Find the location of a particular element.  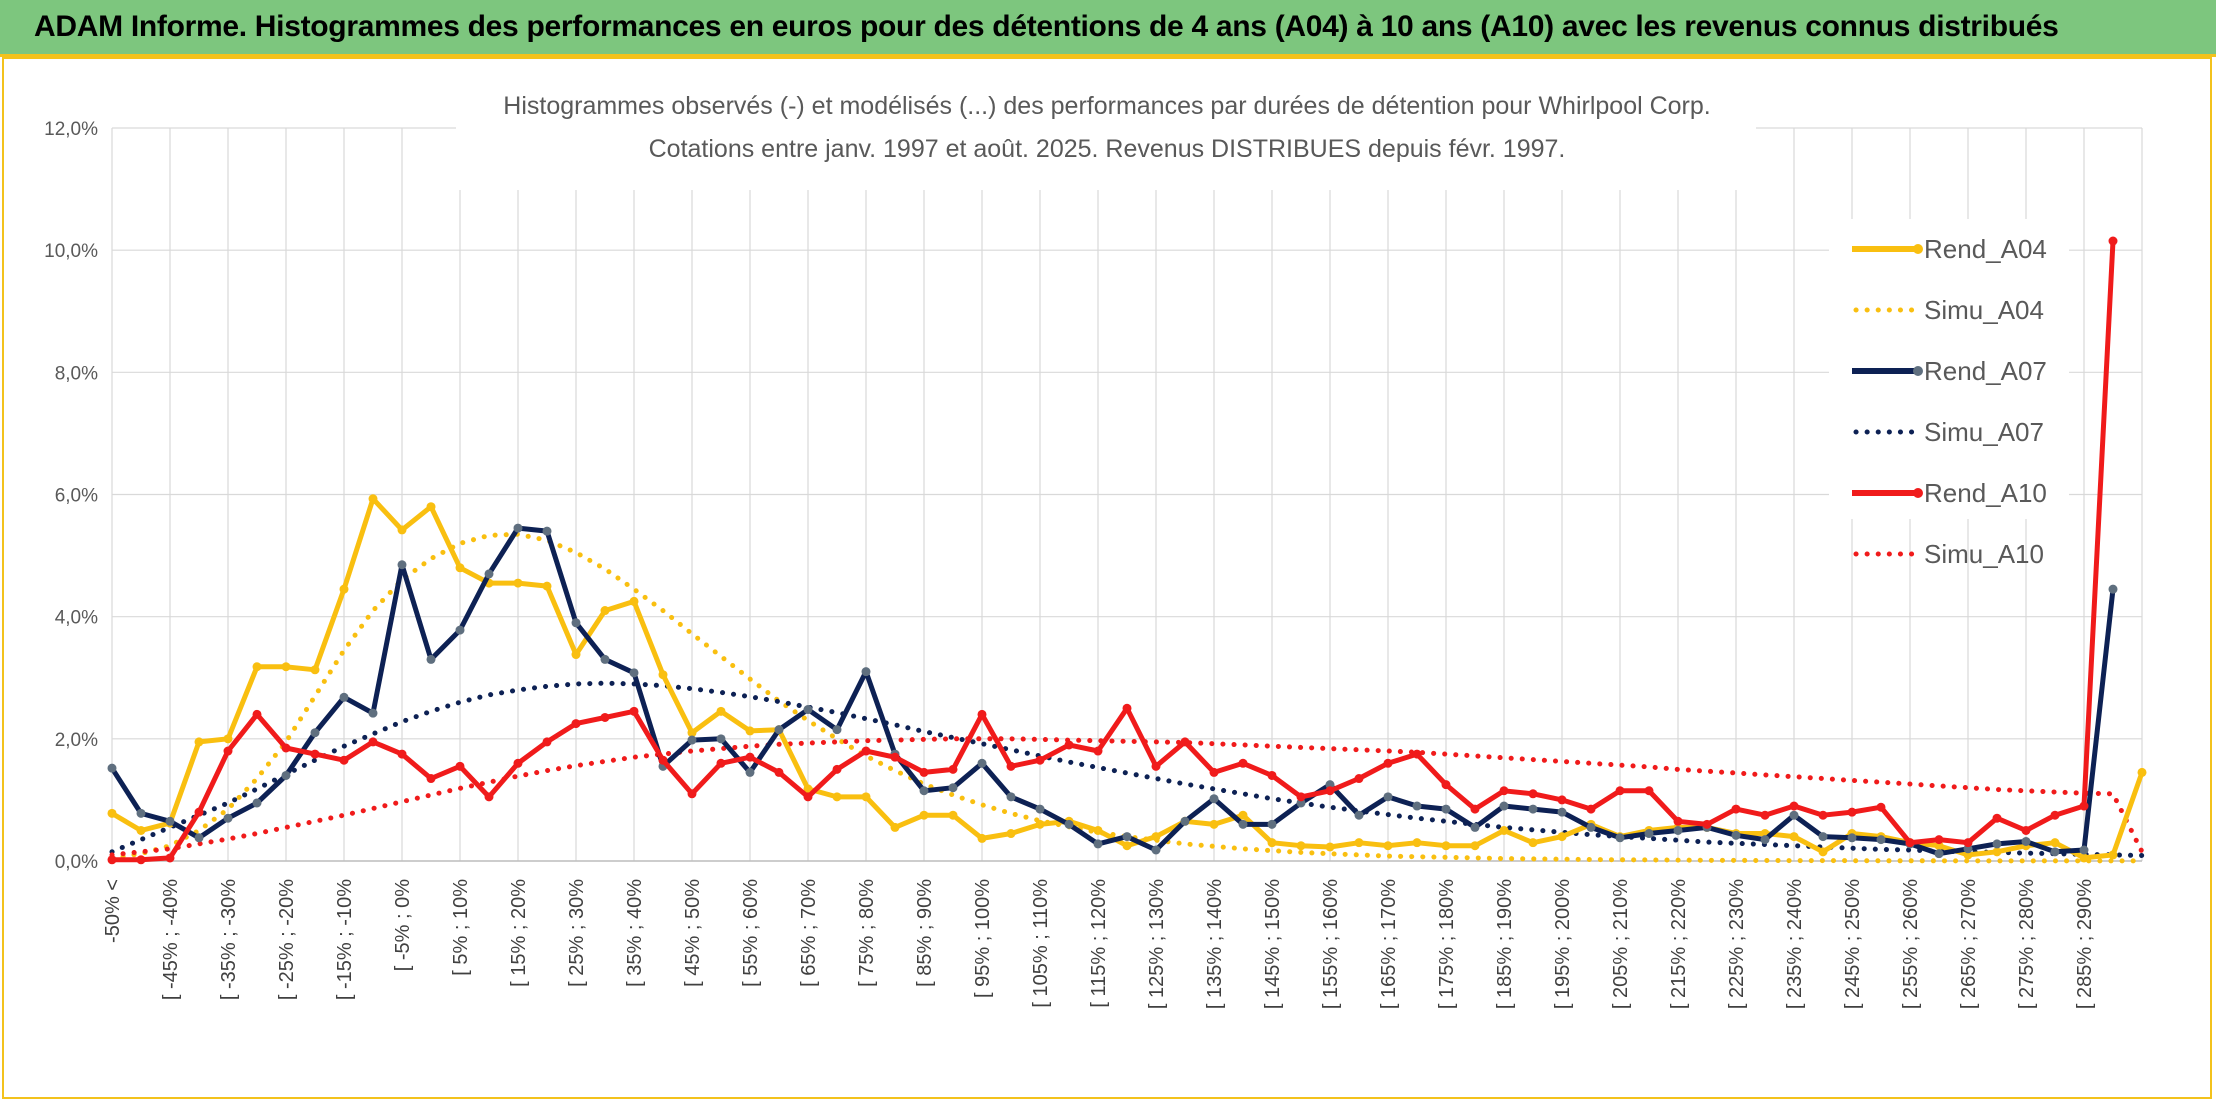

y-tick-label: 2,0% is located at coordinates (76, 740).